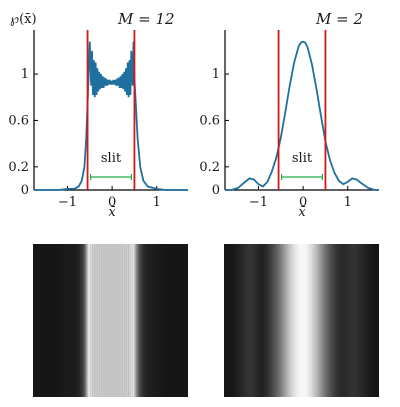 The height and width of the screenshot is (407, 400). I want to click on intensity-image-left, so click(110, 320).